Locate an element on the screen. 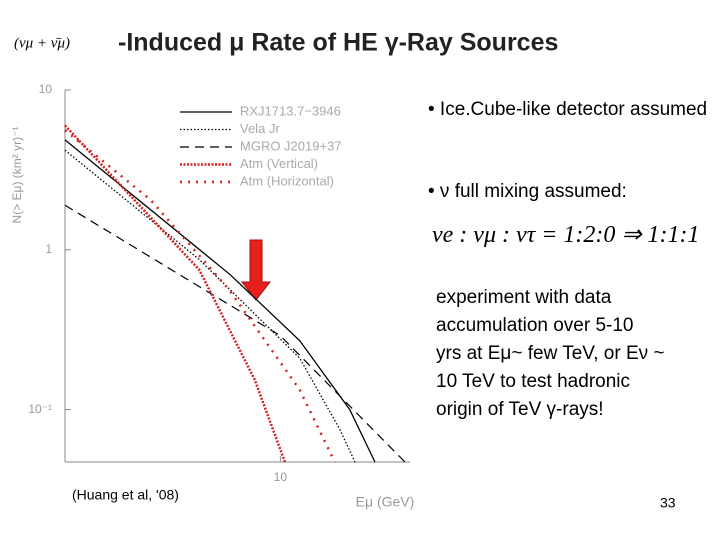 The width and height of the screenshot is (720, 540). legend-label: Atm (Horizontal) is located at coordinates (287, 180).